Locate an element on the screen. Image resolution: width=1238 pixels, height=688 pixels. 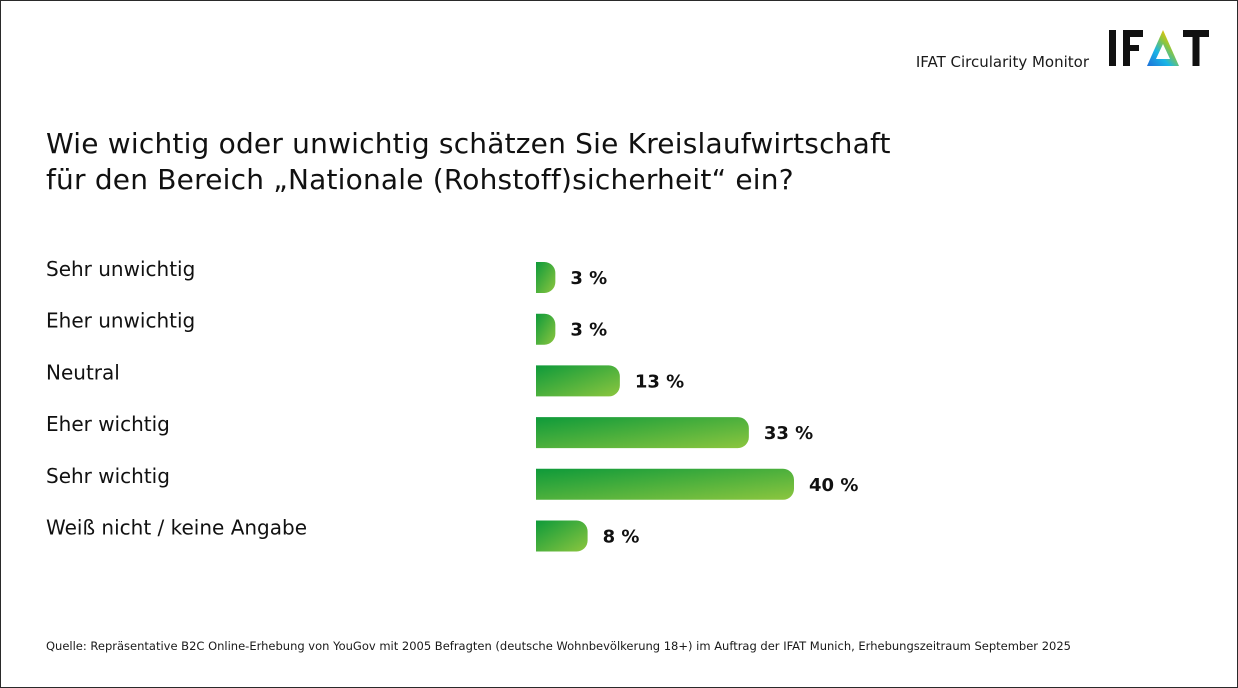
category-label: Sehr unwichtig is located at coordinates (120, 269).